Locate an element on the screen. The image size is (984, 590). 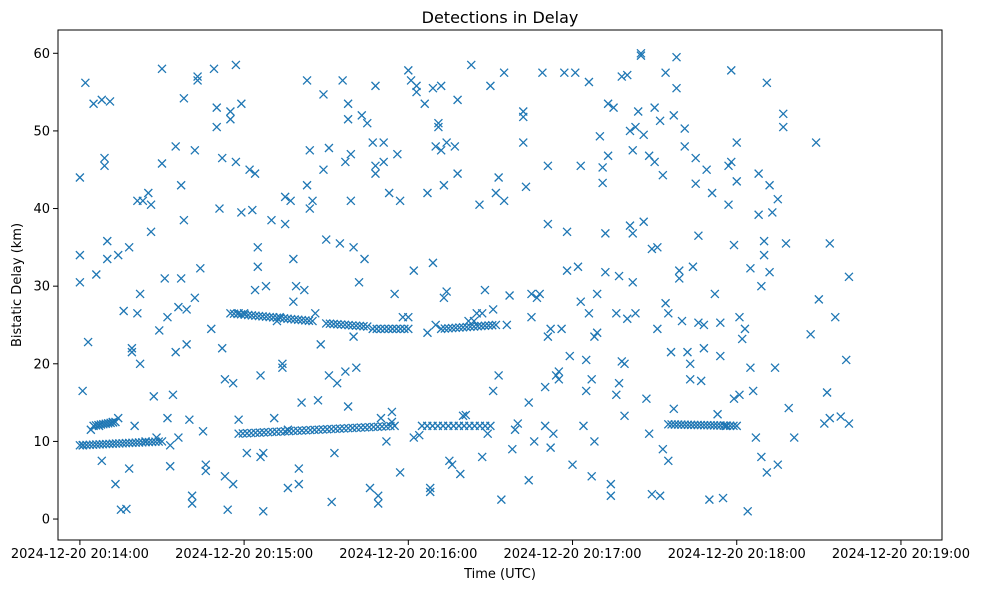
x-tick-label: 2024-12-20 20:19:00 is located at coordinates (901, 554).